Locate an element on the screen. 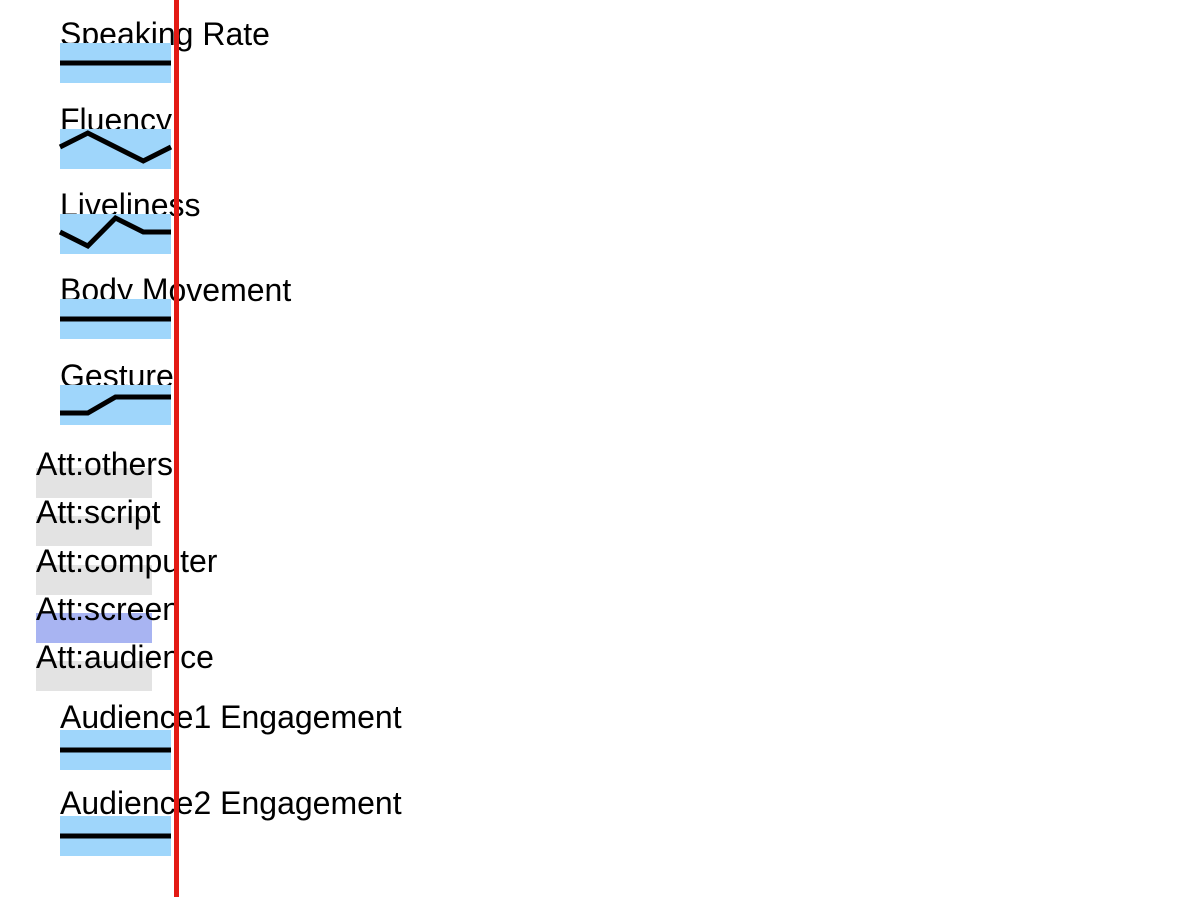 The height and width of the screenshot is (900, 1200). att-audience-bar is located at coordinates (94, 676).